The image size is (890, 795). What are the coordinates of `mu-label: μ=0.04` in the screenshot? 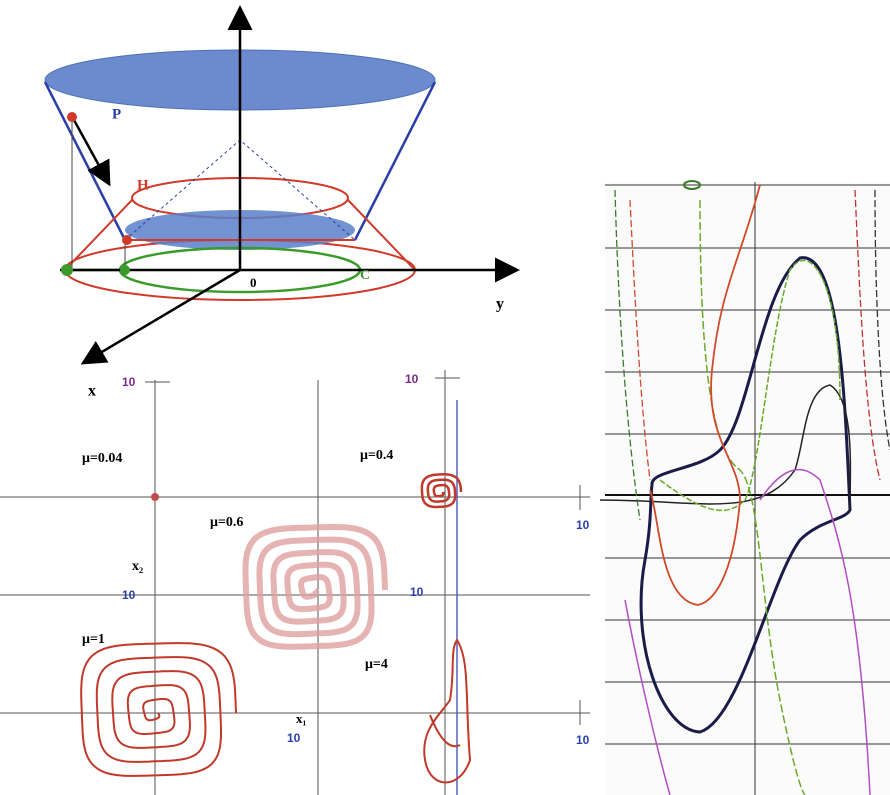 It's located at (102, 458).